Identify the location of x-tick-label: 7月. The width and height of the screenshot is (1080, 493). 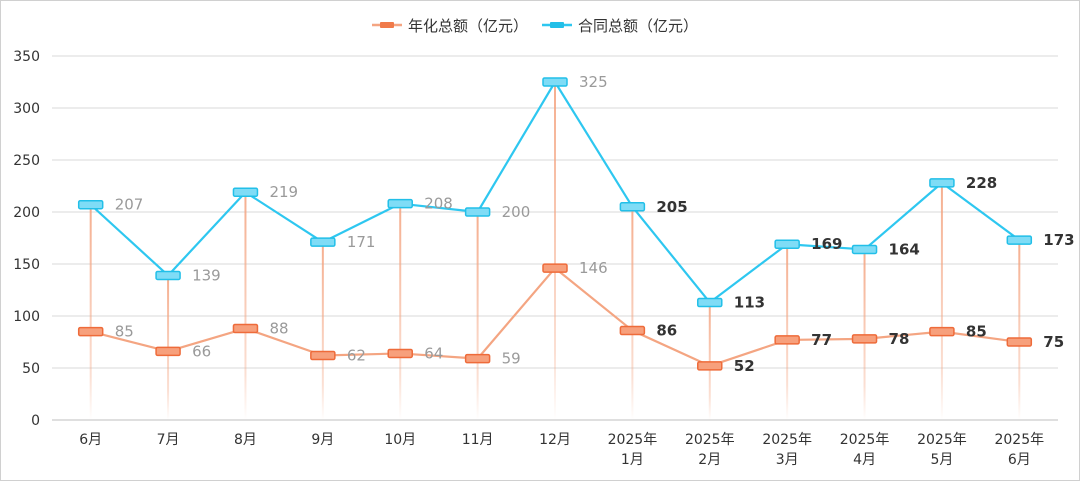
(168, 440).